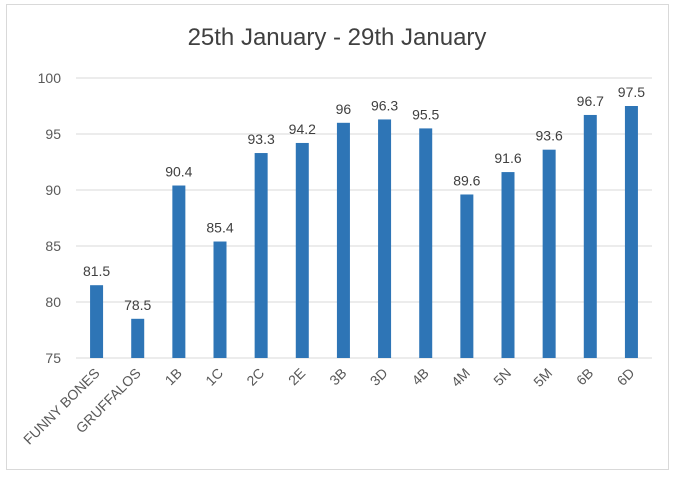 The image size is (677, 477). I want to click on data-label: 96, so click(344, 109).